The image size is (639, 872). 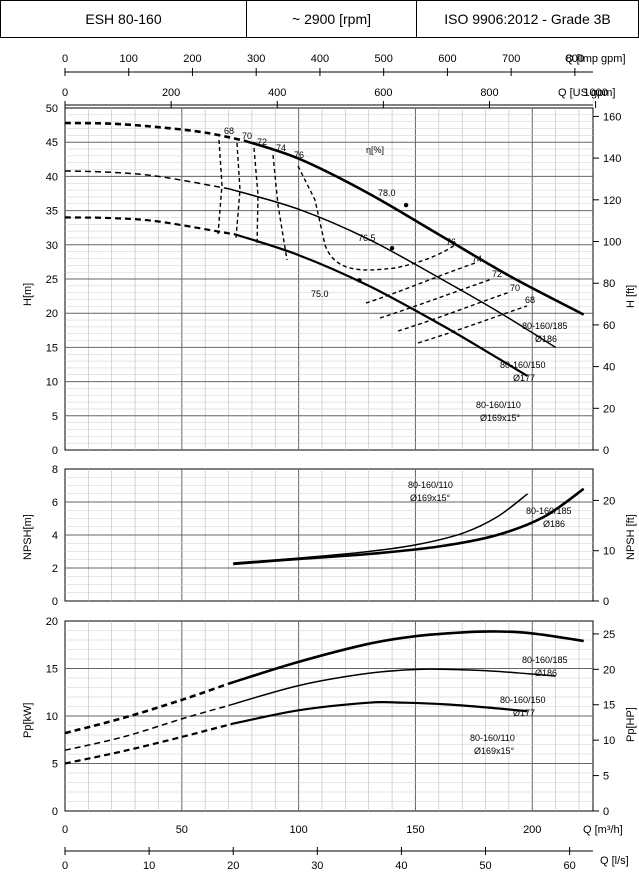 What do you see at coordinates (494, 751) in the screenshot?
I see `p-label-110-dia: Ø169x15°` at bounding box center [494, 751].